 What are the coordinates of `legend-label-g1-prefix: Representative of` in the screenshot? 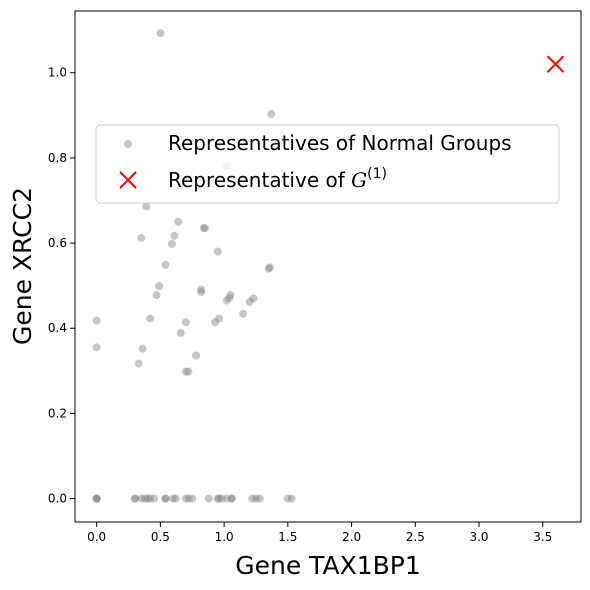 It's located at (259, 180).